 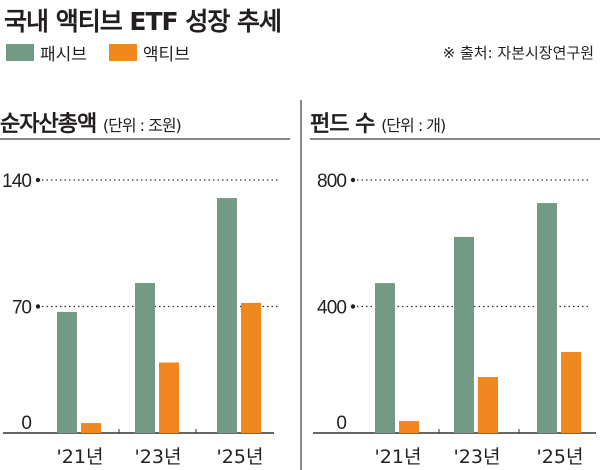 I want to click on panel-title: 순자산총액, so click(x=48, y=124).